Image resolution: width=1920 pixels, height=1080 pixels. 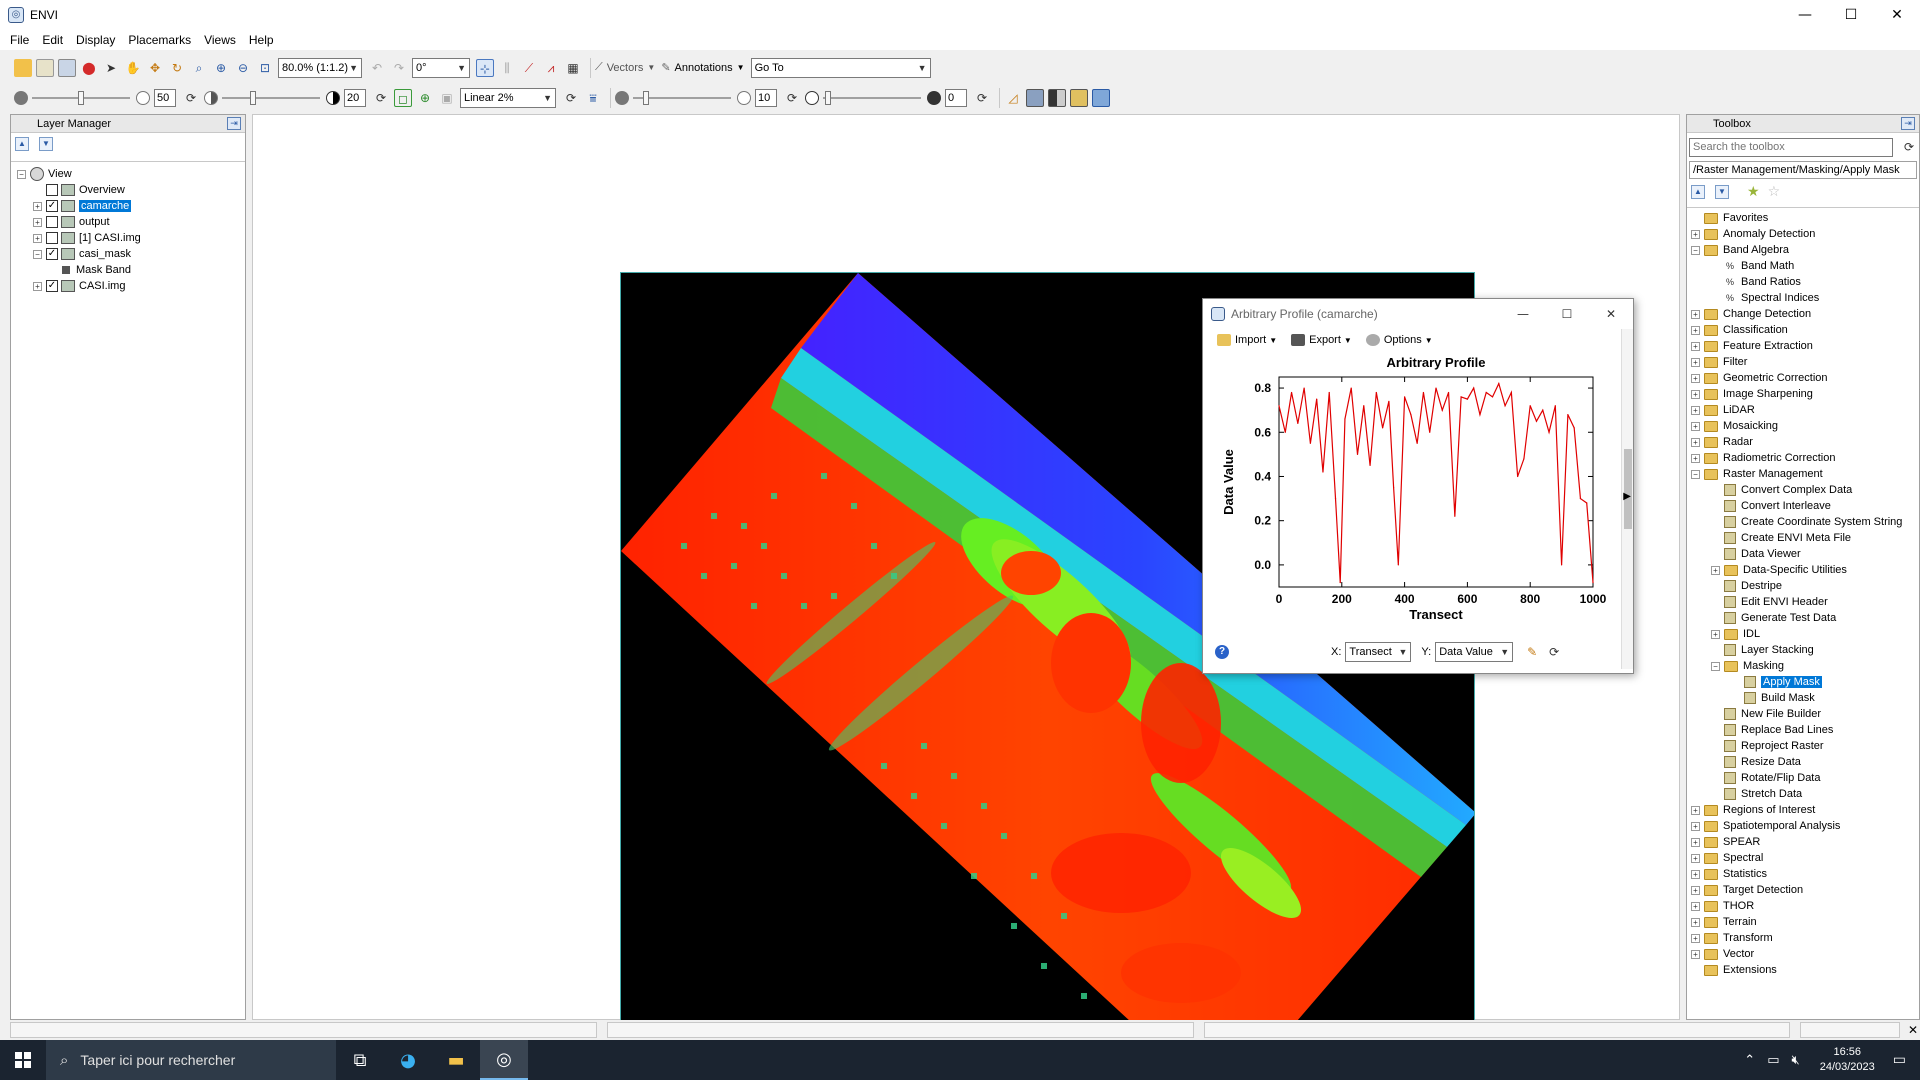 I want to click on pan-icon: ✋, so click(x=133, y=67).